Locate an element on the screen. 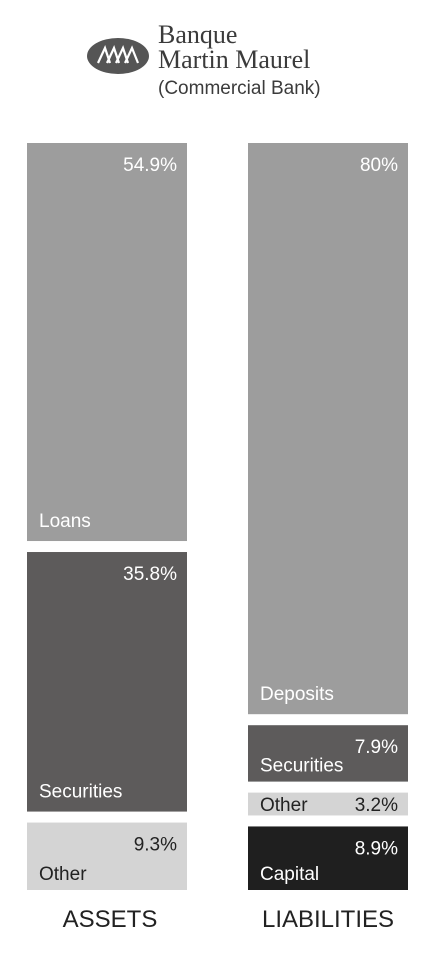 This screenshot has height=954, width=437. bank-name-line2: Martin Maurel is located at coordinates (234, 59).